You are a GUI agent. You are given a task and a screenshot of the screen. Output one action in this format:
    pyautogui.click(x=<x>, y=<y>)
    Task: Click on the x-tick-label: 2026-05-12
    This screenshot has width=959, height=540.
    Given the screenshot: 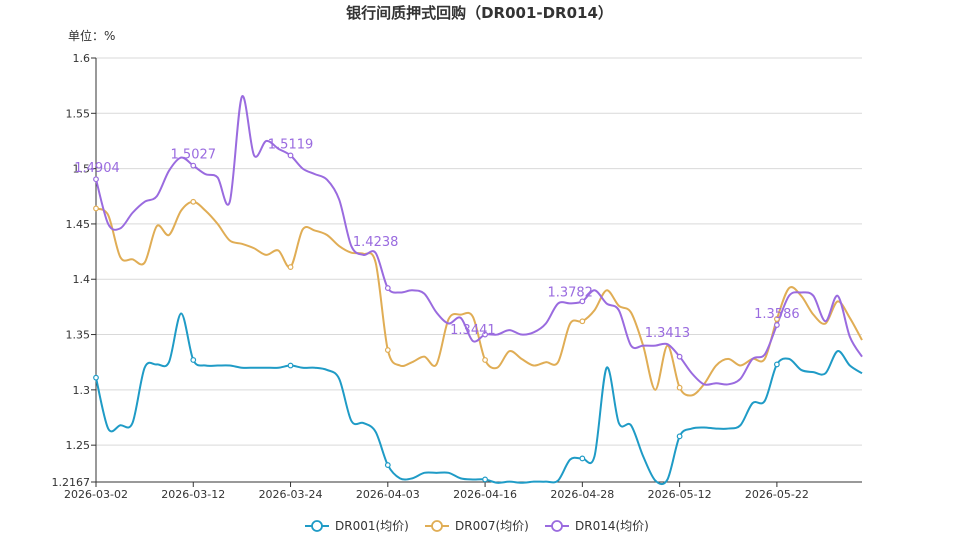 What is the action you would take?
    pyautogui.click(x=680, y=494)
    